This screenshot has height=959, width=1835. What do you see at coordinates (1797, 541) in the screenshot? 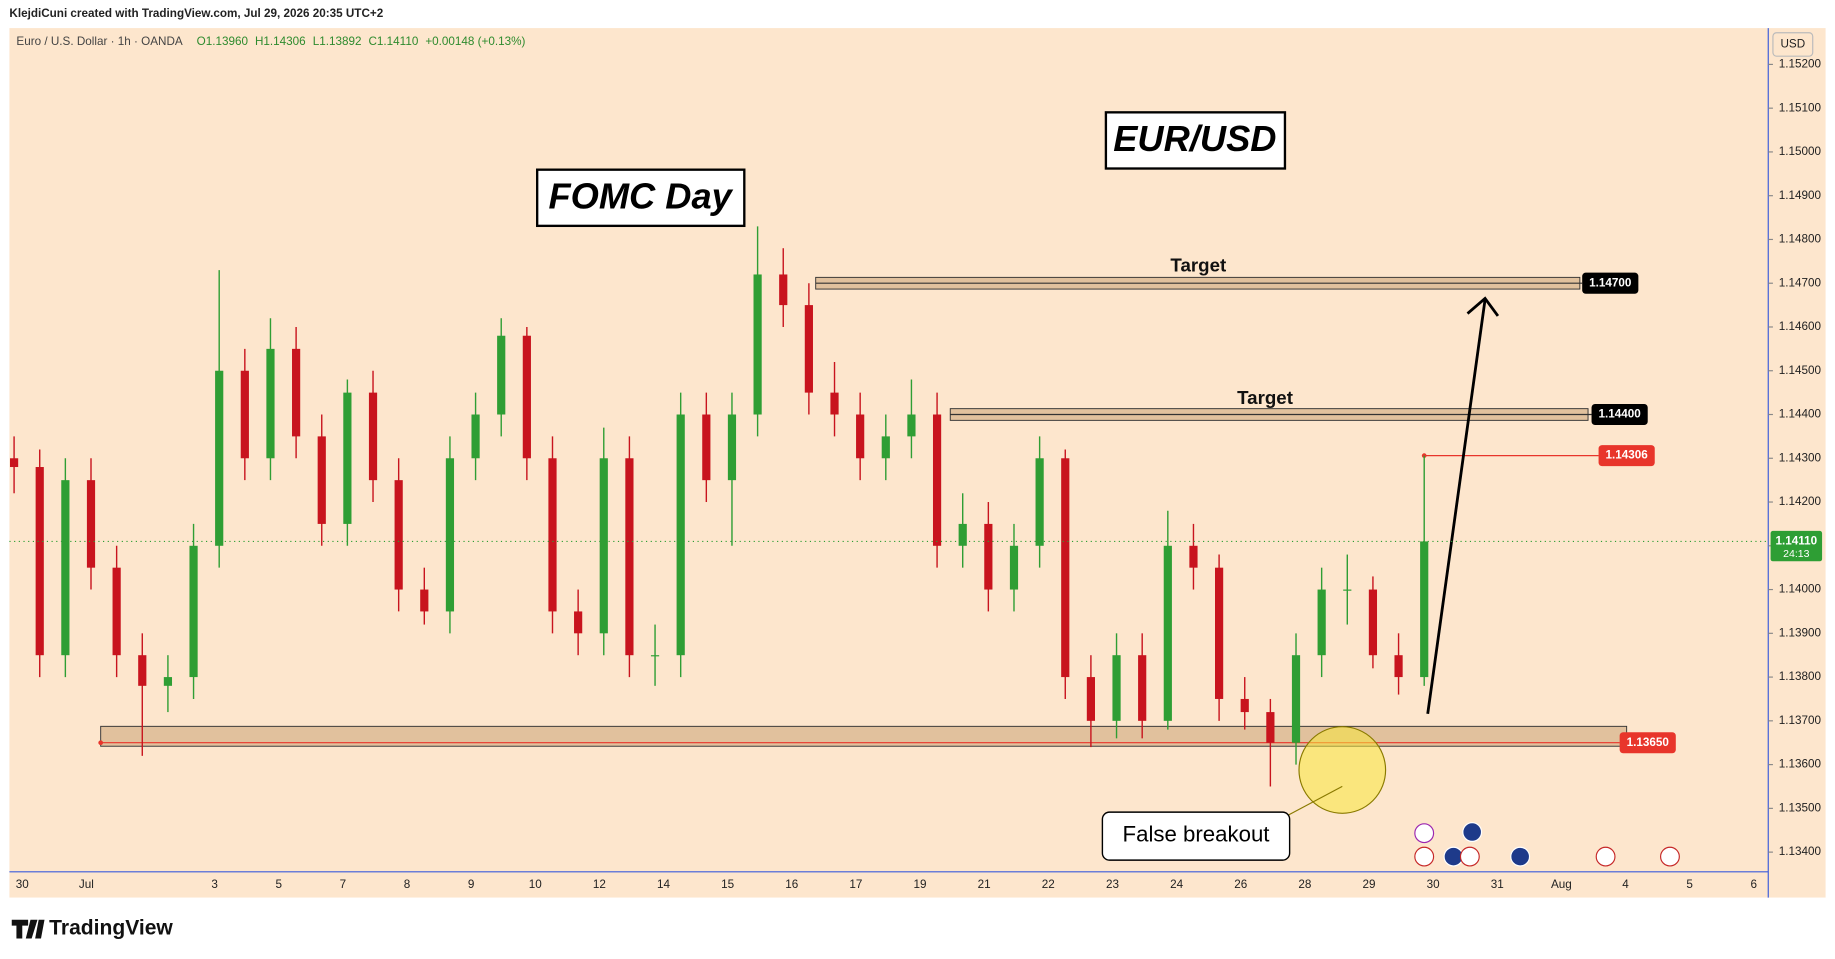
I see `last-price-label: 1.14110` at bounding box center [1797, 541].